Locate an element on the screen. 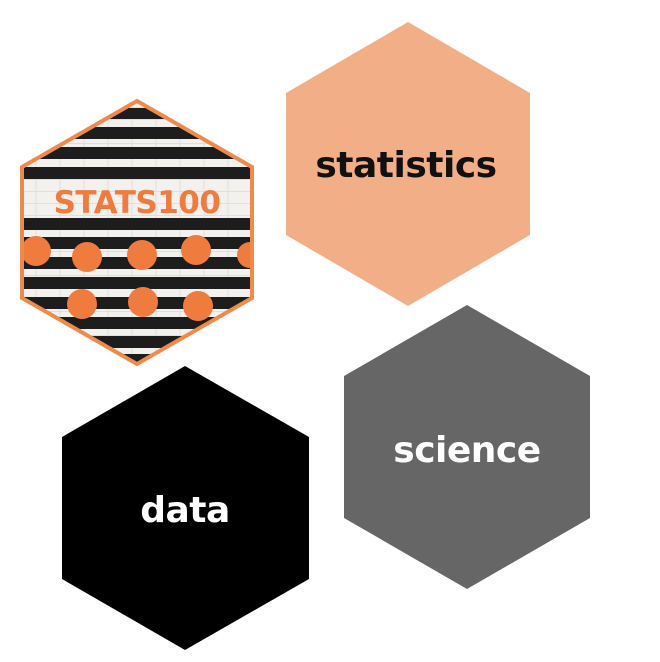 This screenshot has width=660, height=662. hex-statistics-label: statistics is located at coordinates (405, 165).